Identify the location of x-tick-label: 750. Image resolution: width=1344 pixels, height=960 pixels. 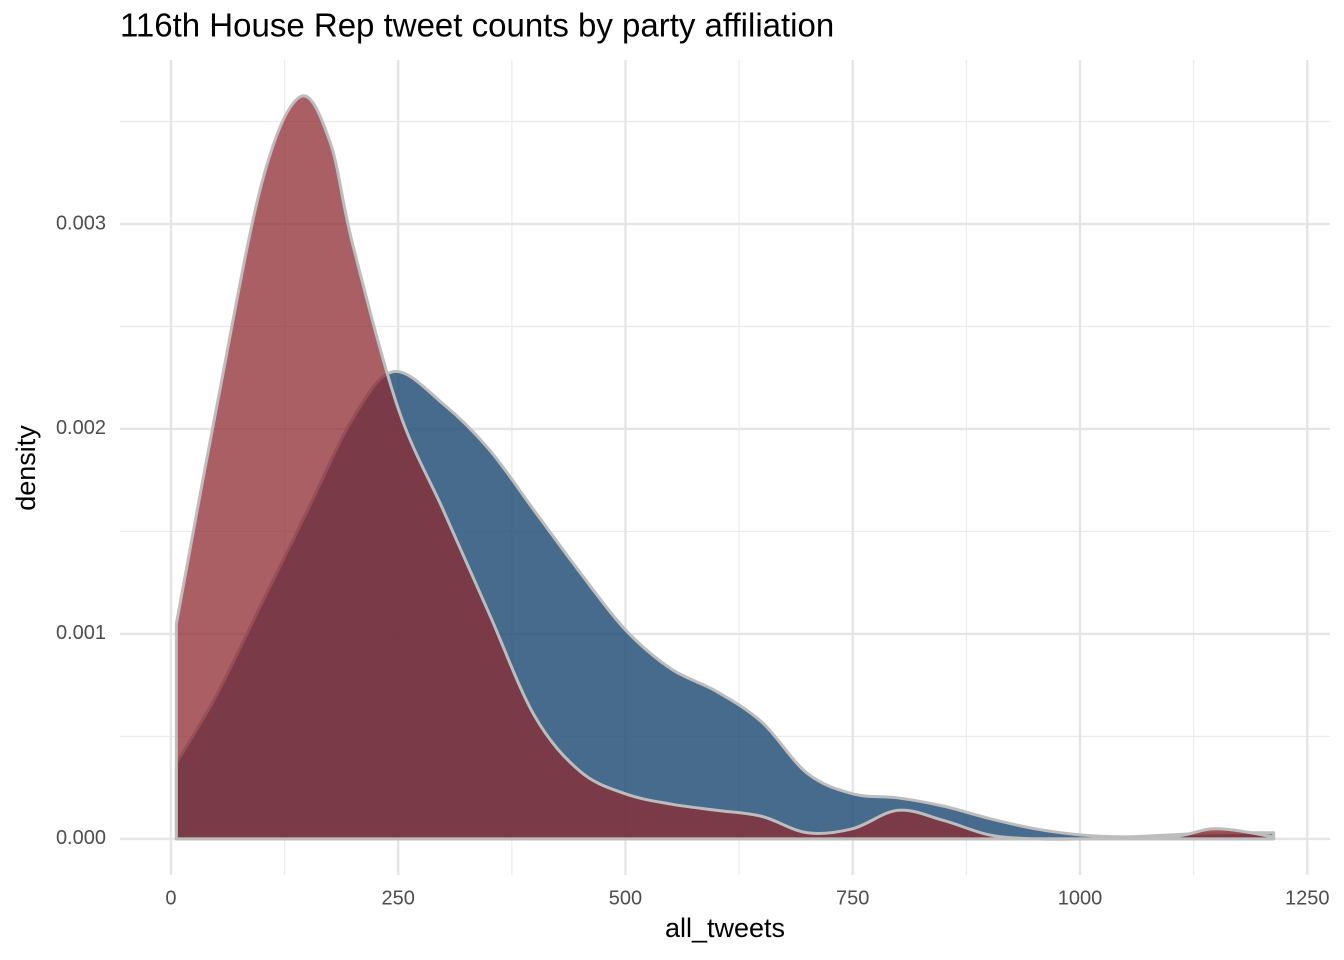
(852, 898).